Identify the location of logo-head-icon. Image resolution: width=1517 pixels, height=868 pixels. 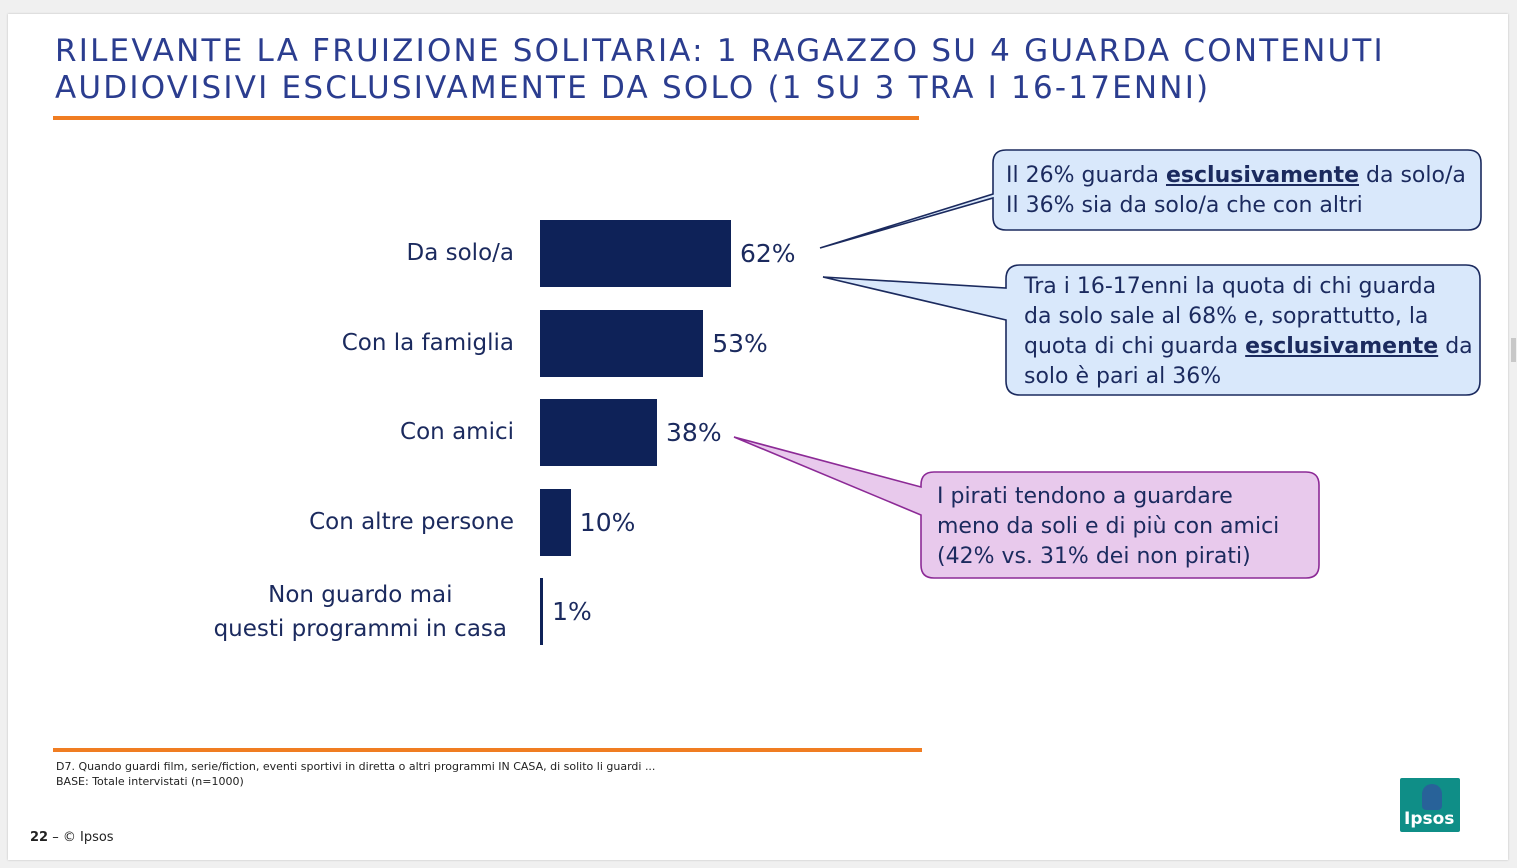
(1432, 797).